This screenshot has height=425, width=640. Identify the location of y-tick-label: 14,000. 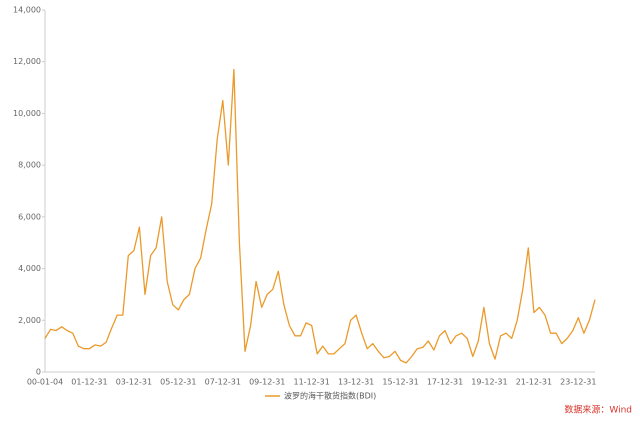
(27, 10).